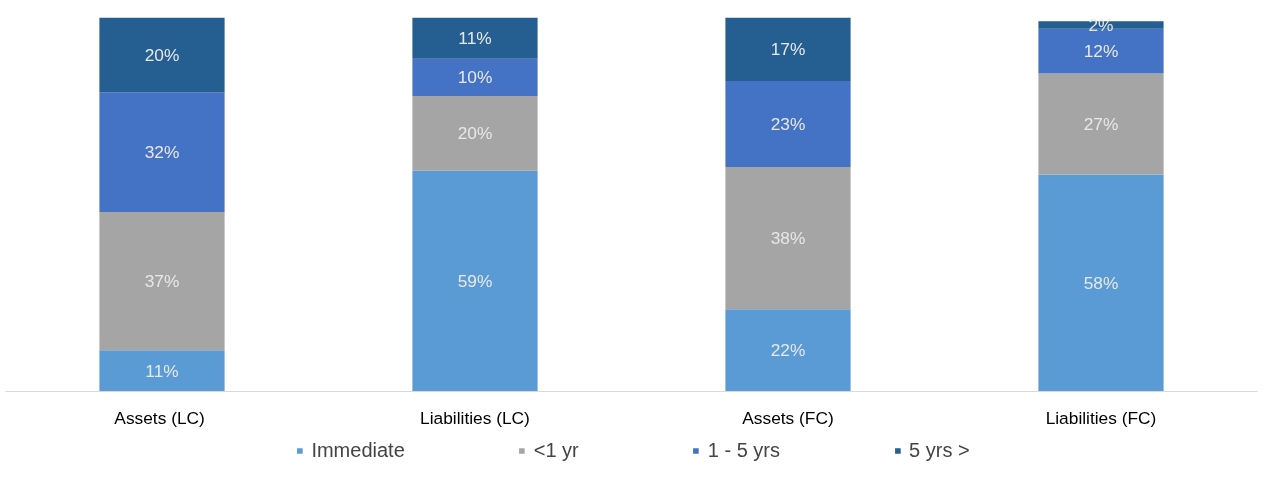  What do you see at coordinates (1101, 51) in the screenshot?
I see `data-label: 12%` at bounding box center [1101, 51].